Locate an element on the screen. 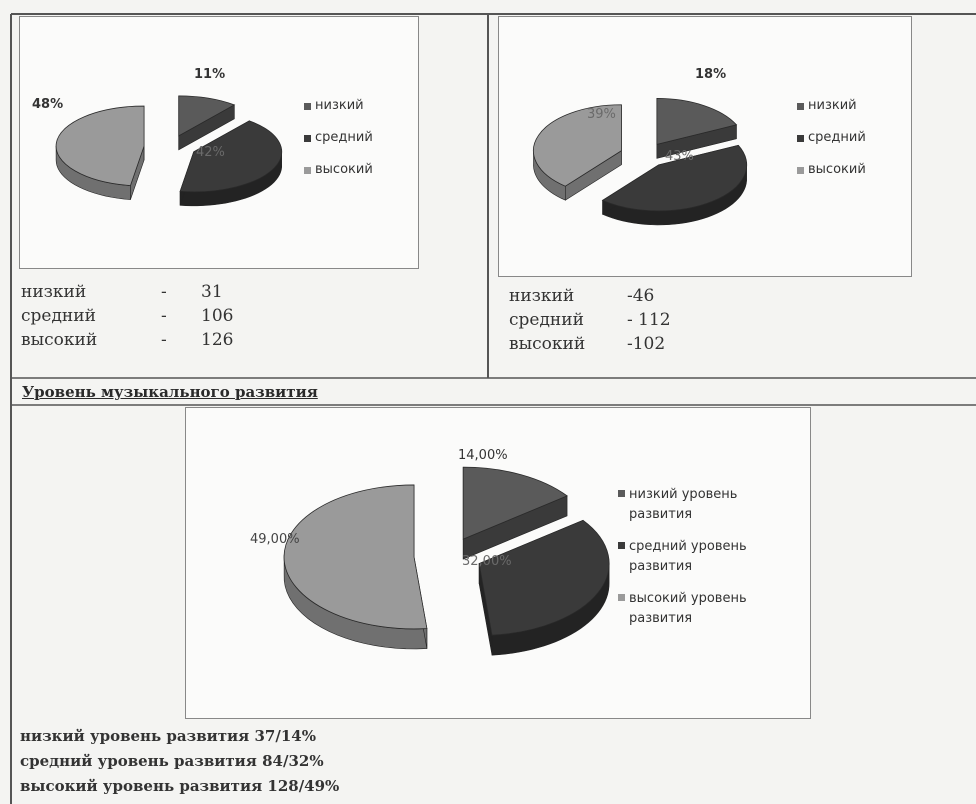  chart-1-label-low: 11% is located at coordinates (210, 74).